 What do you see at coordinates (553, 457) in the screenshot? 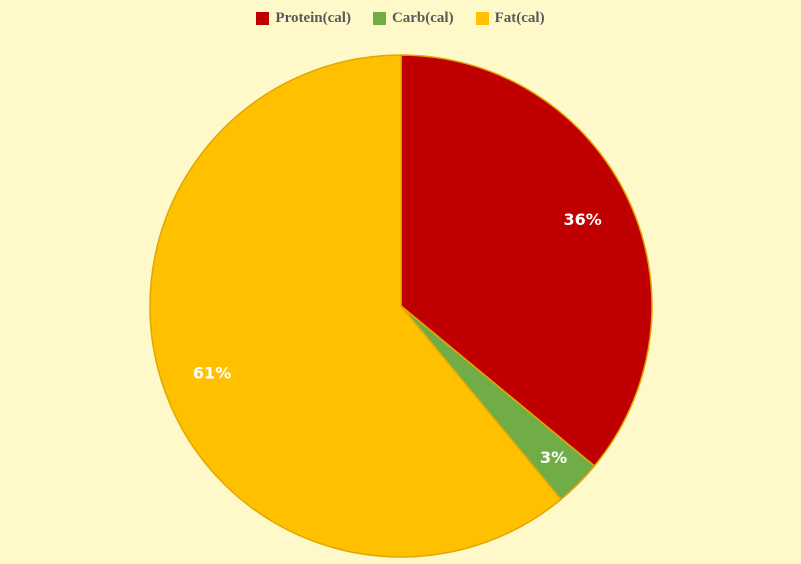
I see `data-label-carb: 3%` at bounding box center [553, 457].